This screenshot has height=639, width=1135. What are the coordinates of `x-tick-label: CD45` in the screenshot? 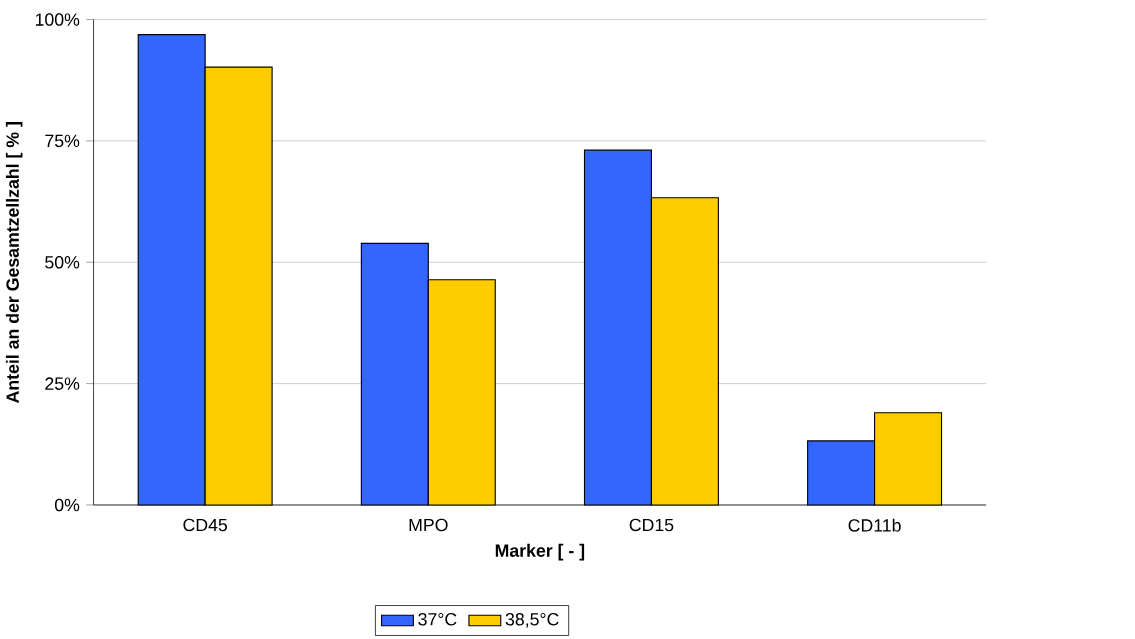 It's located at (205, 525).